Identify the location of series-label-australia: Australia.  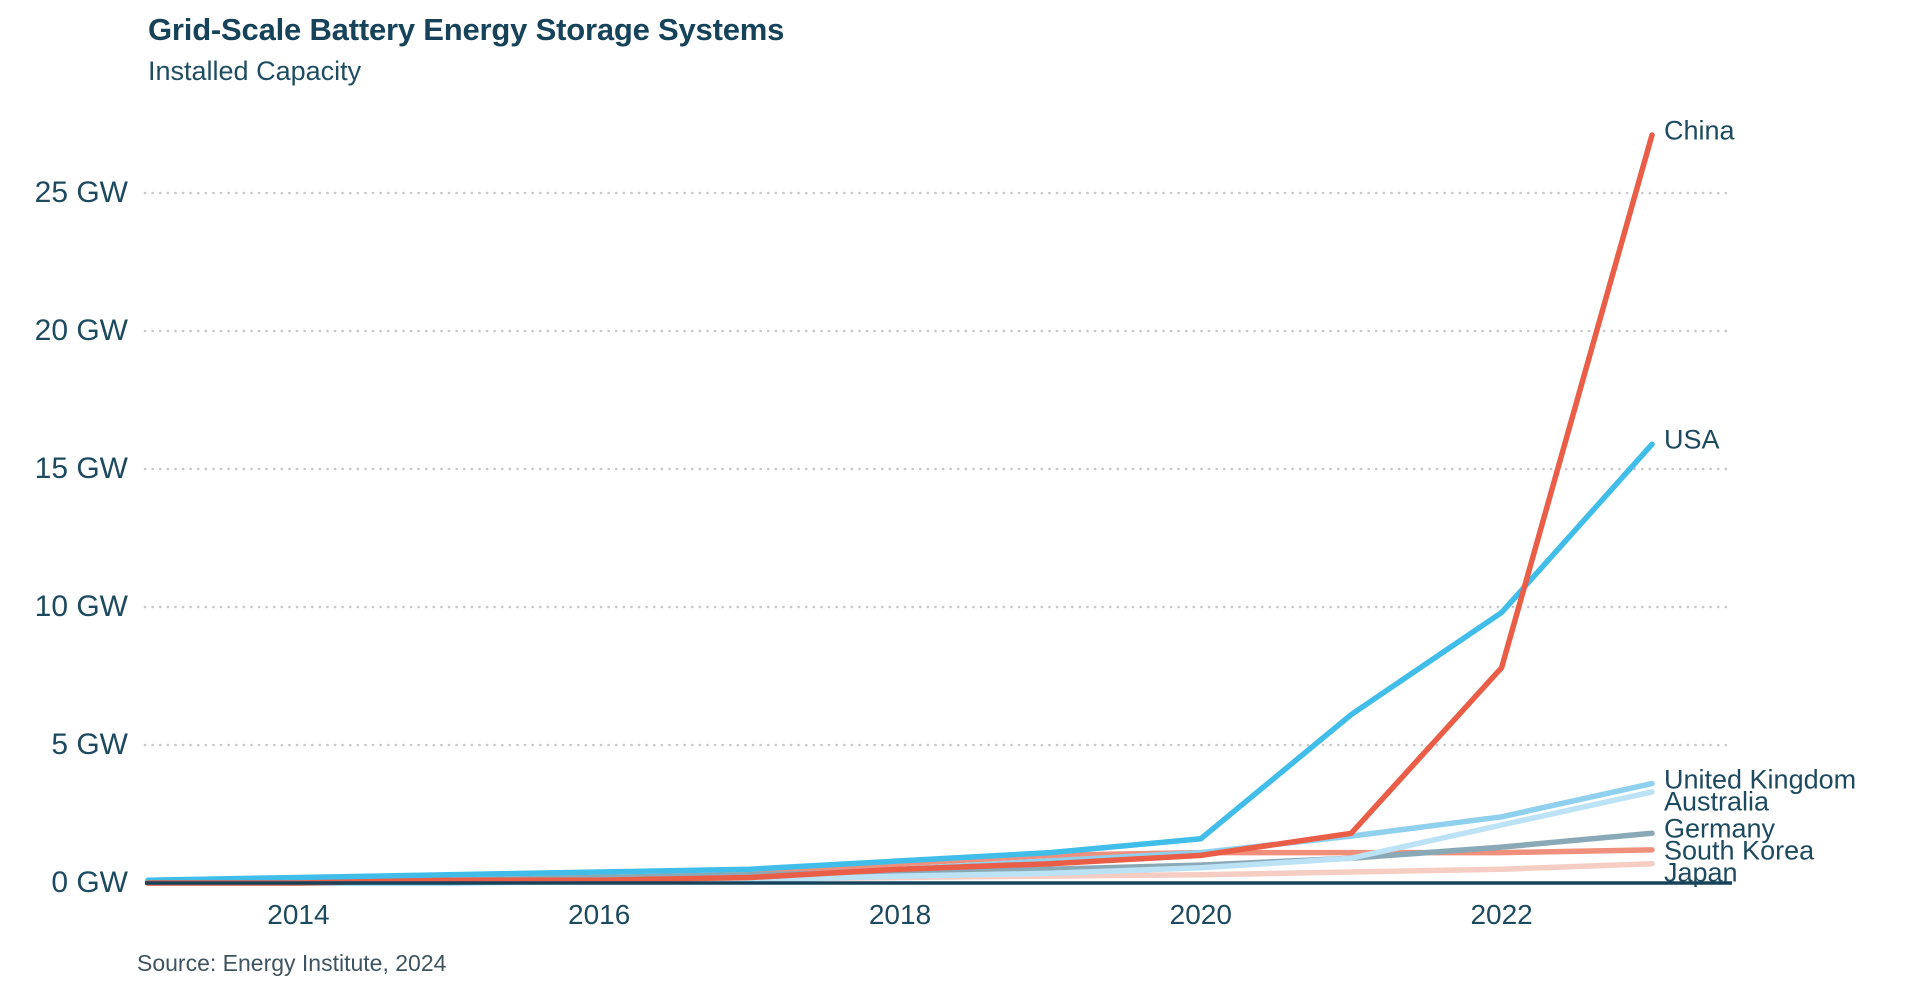
(1717, 801).